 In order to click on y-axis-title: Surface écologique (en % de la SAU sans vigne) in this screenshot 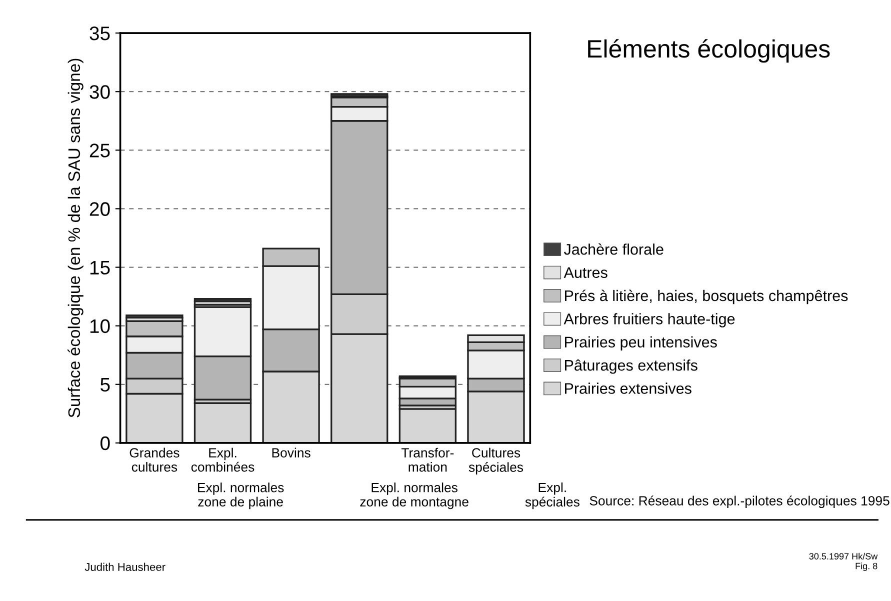, I will do `click(76, 238)`.